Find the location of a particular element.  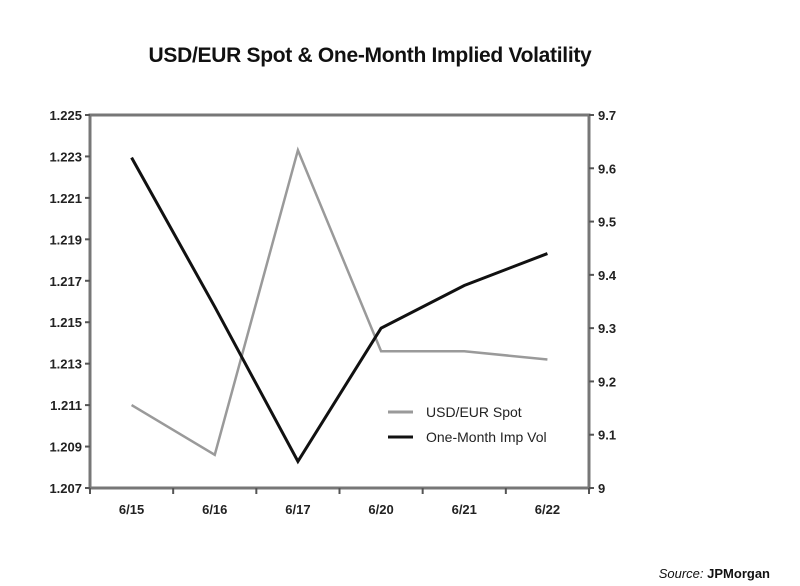

x-tick-label: 6/15 is located at coordinates (131, 509).